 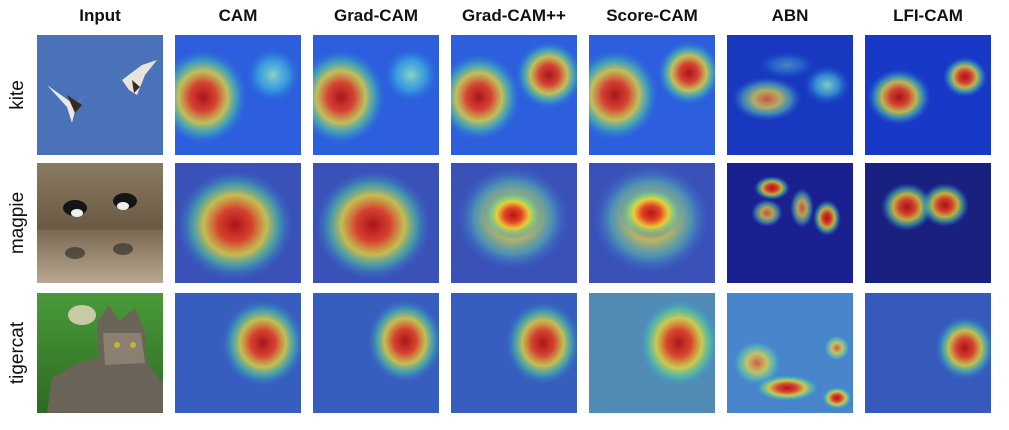 What do you see at coordinates (928, 353) in the screenshot?
I see `lfi-cam-heatmap-tigercat` at bounding box center [928, 353].